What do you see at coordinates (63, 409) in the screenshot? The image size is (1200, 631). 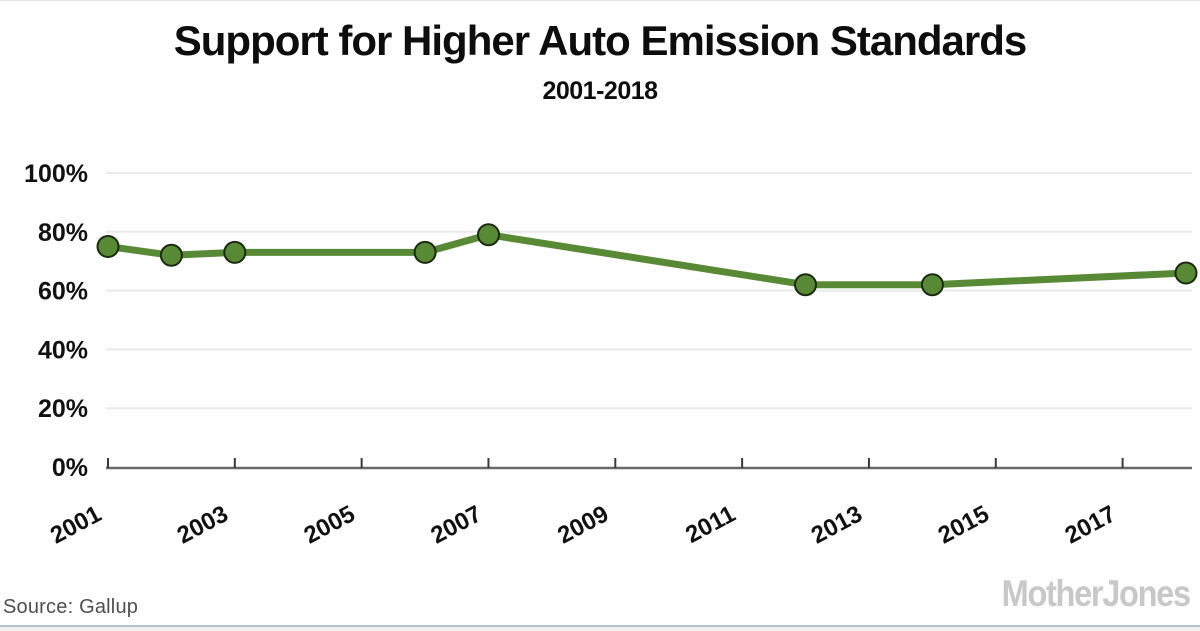 I see `y-axis-label-20pct: 20%` at bounding box center [63, 409].